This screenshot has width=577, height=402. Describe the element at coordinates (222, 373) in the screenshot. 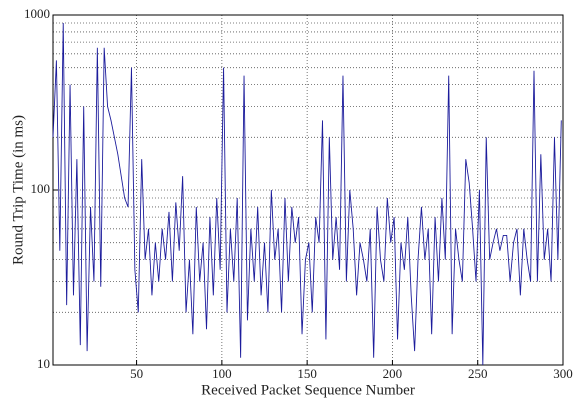

I see `x-tick-label: 100` at that location.